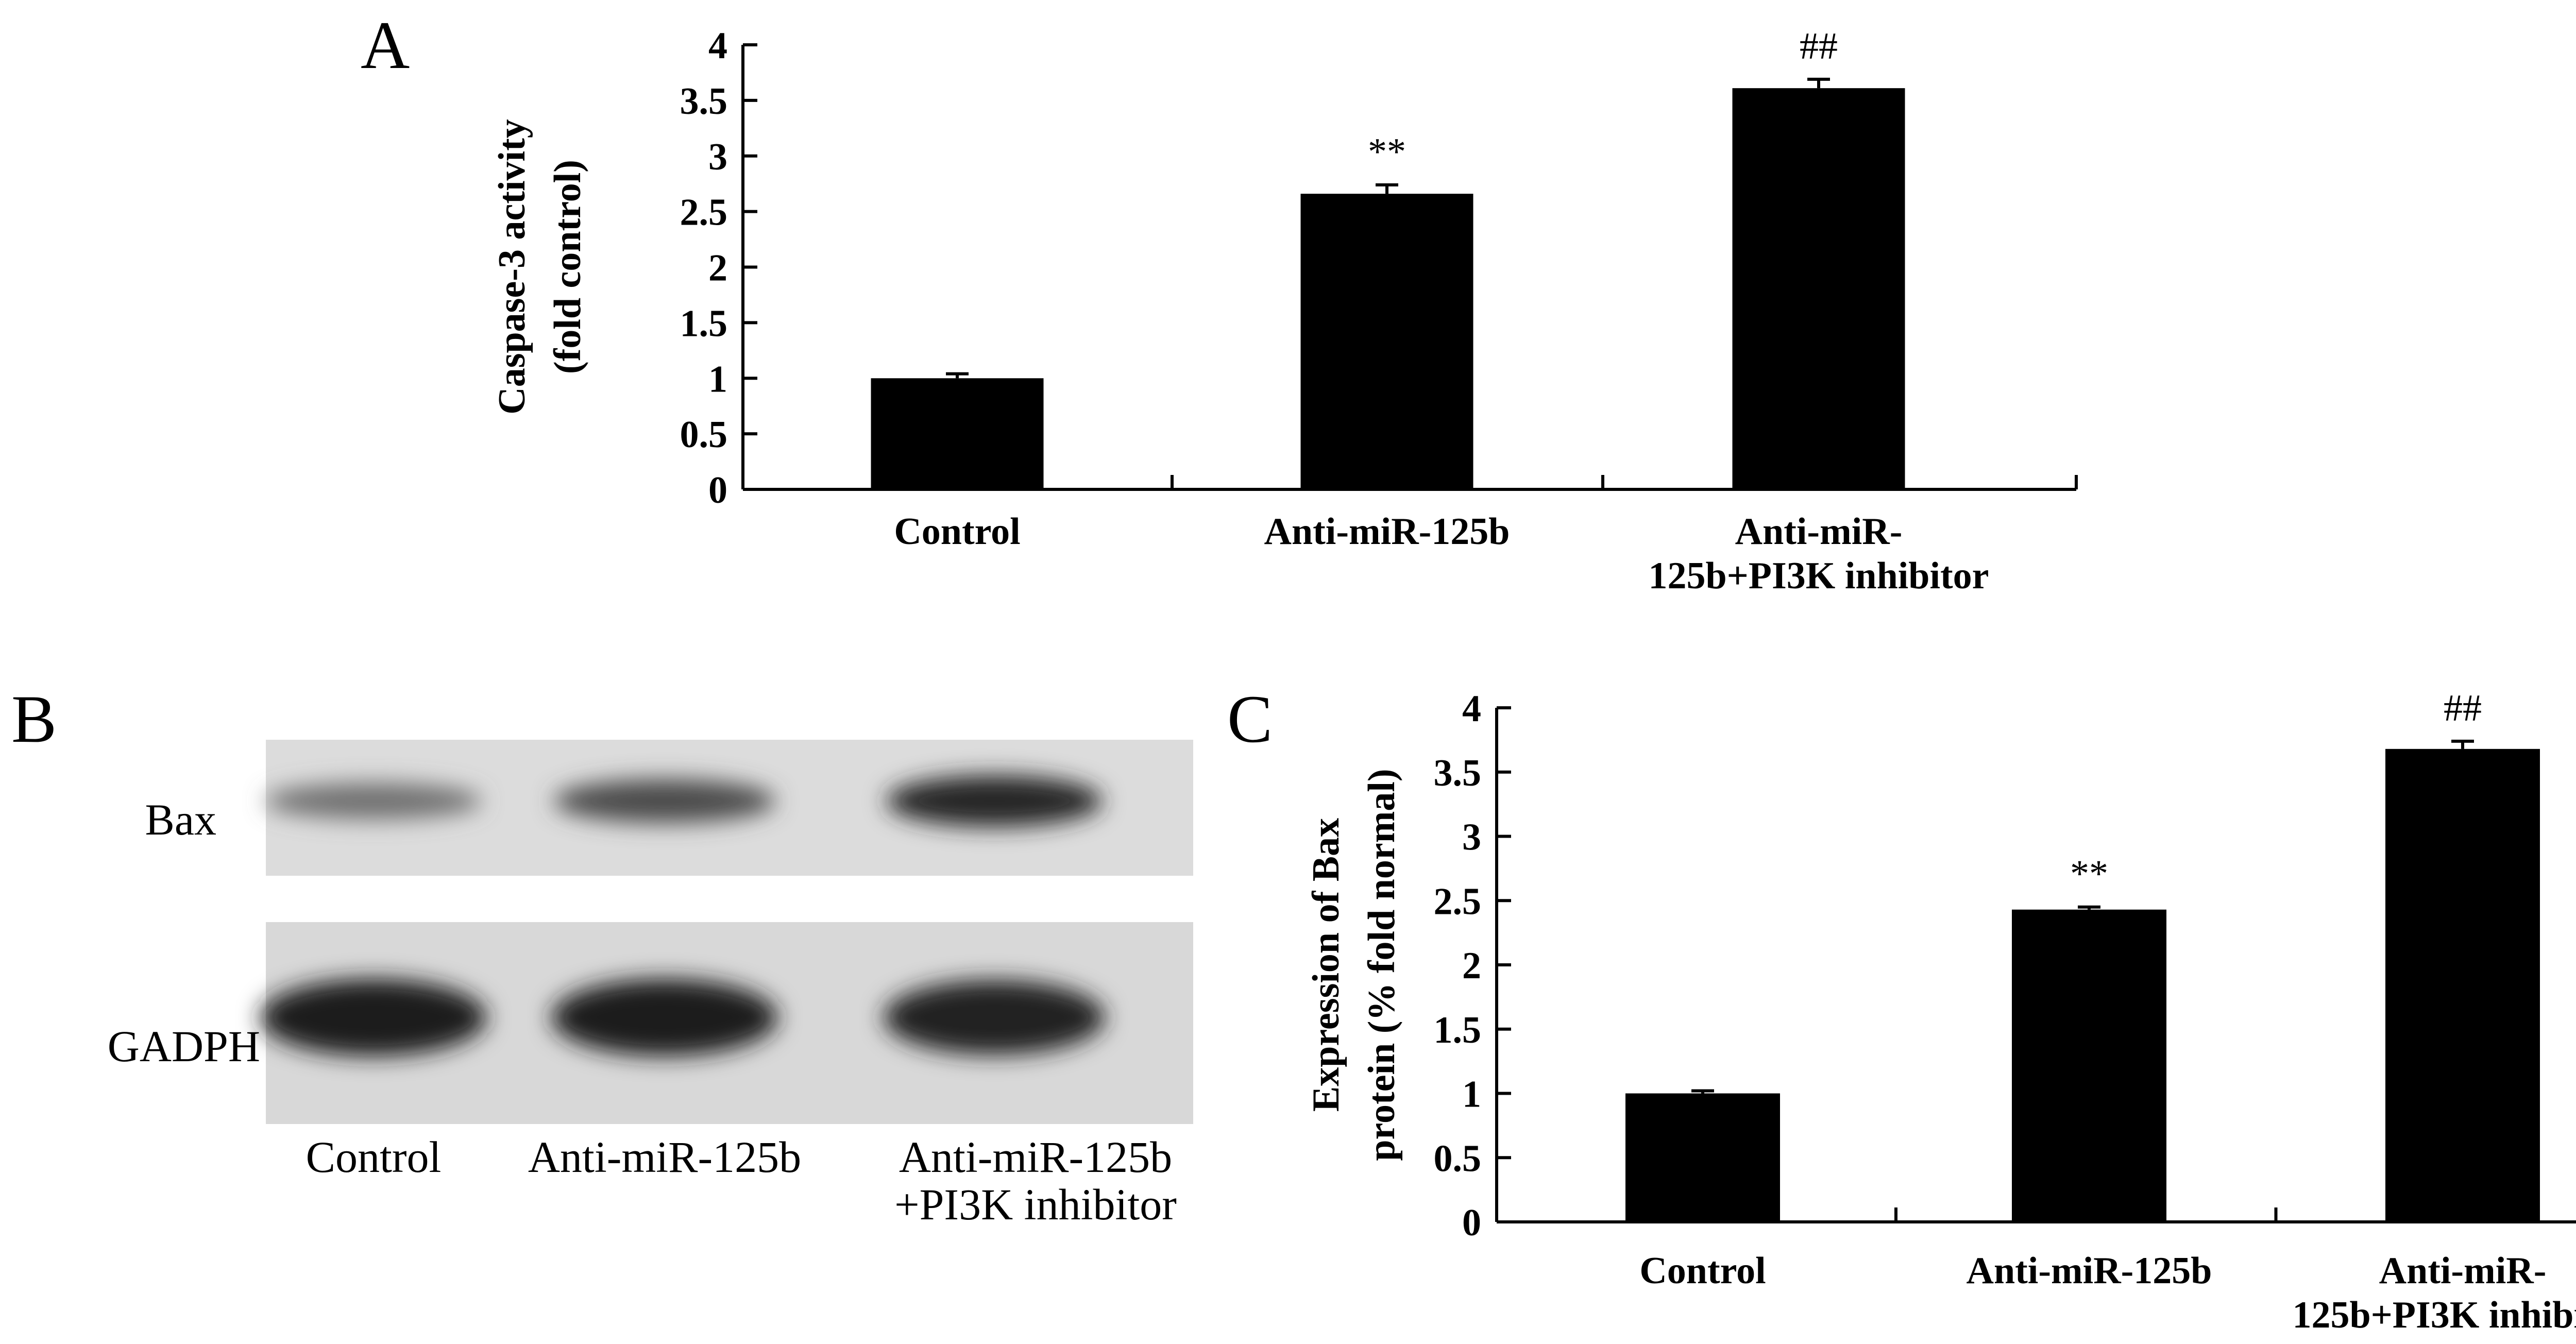  Describe the element at coordinates (1471, 966) in the screenshot. I see `chart-c-y-tick-label: 2` at that location.